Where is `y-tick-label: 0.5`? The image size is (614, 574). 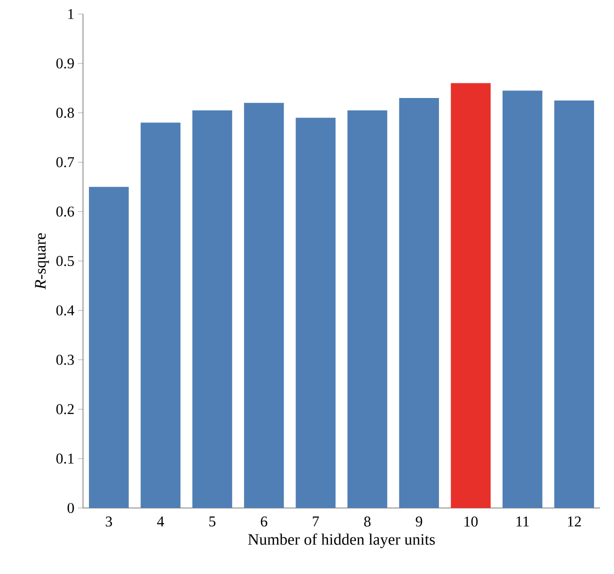
y-tick-label: 0.5 is located at coordinates (65, 261).